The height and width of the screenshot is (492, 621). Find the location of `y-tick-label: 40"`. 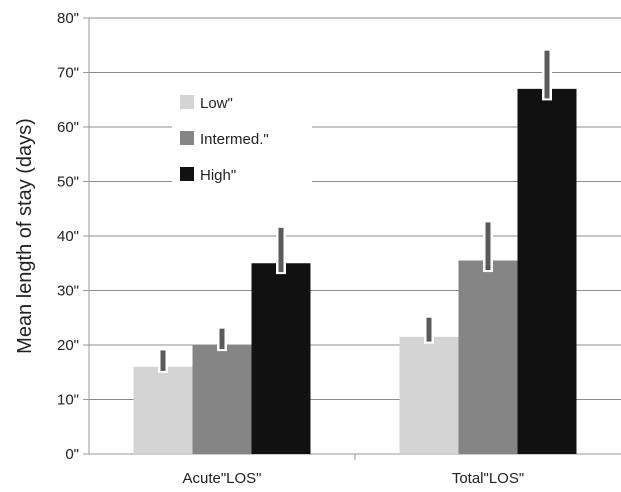

y-tick-label: 40" is located at coordinates (68, 236).